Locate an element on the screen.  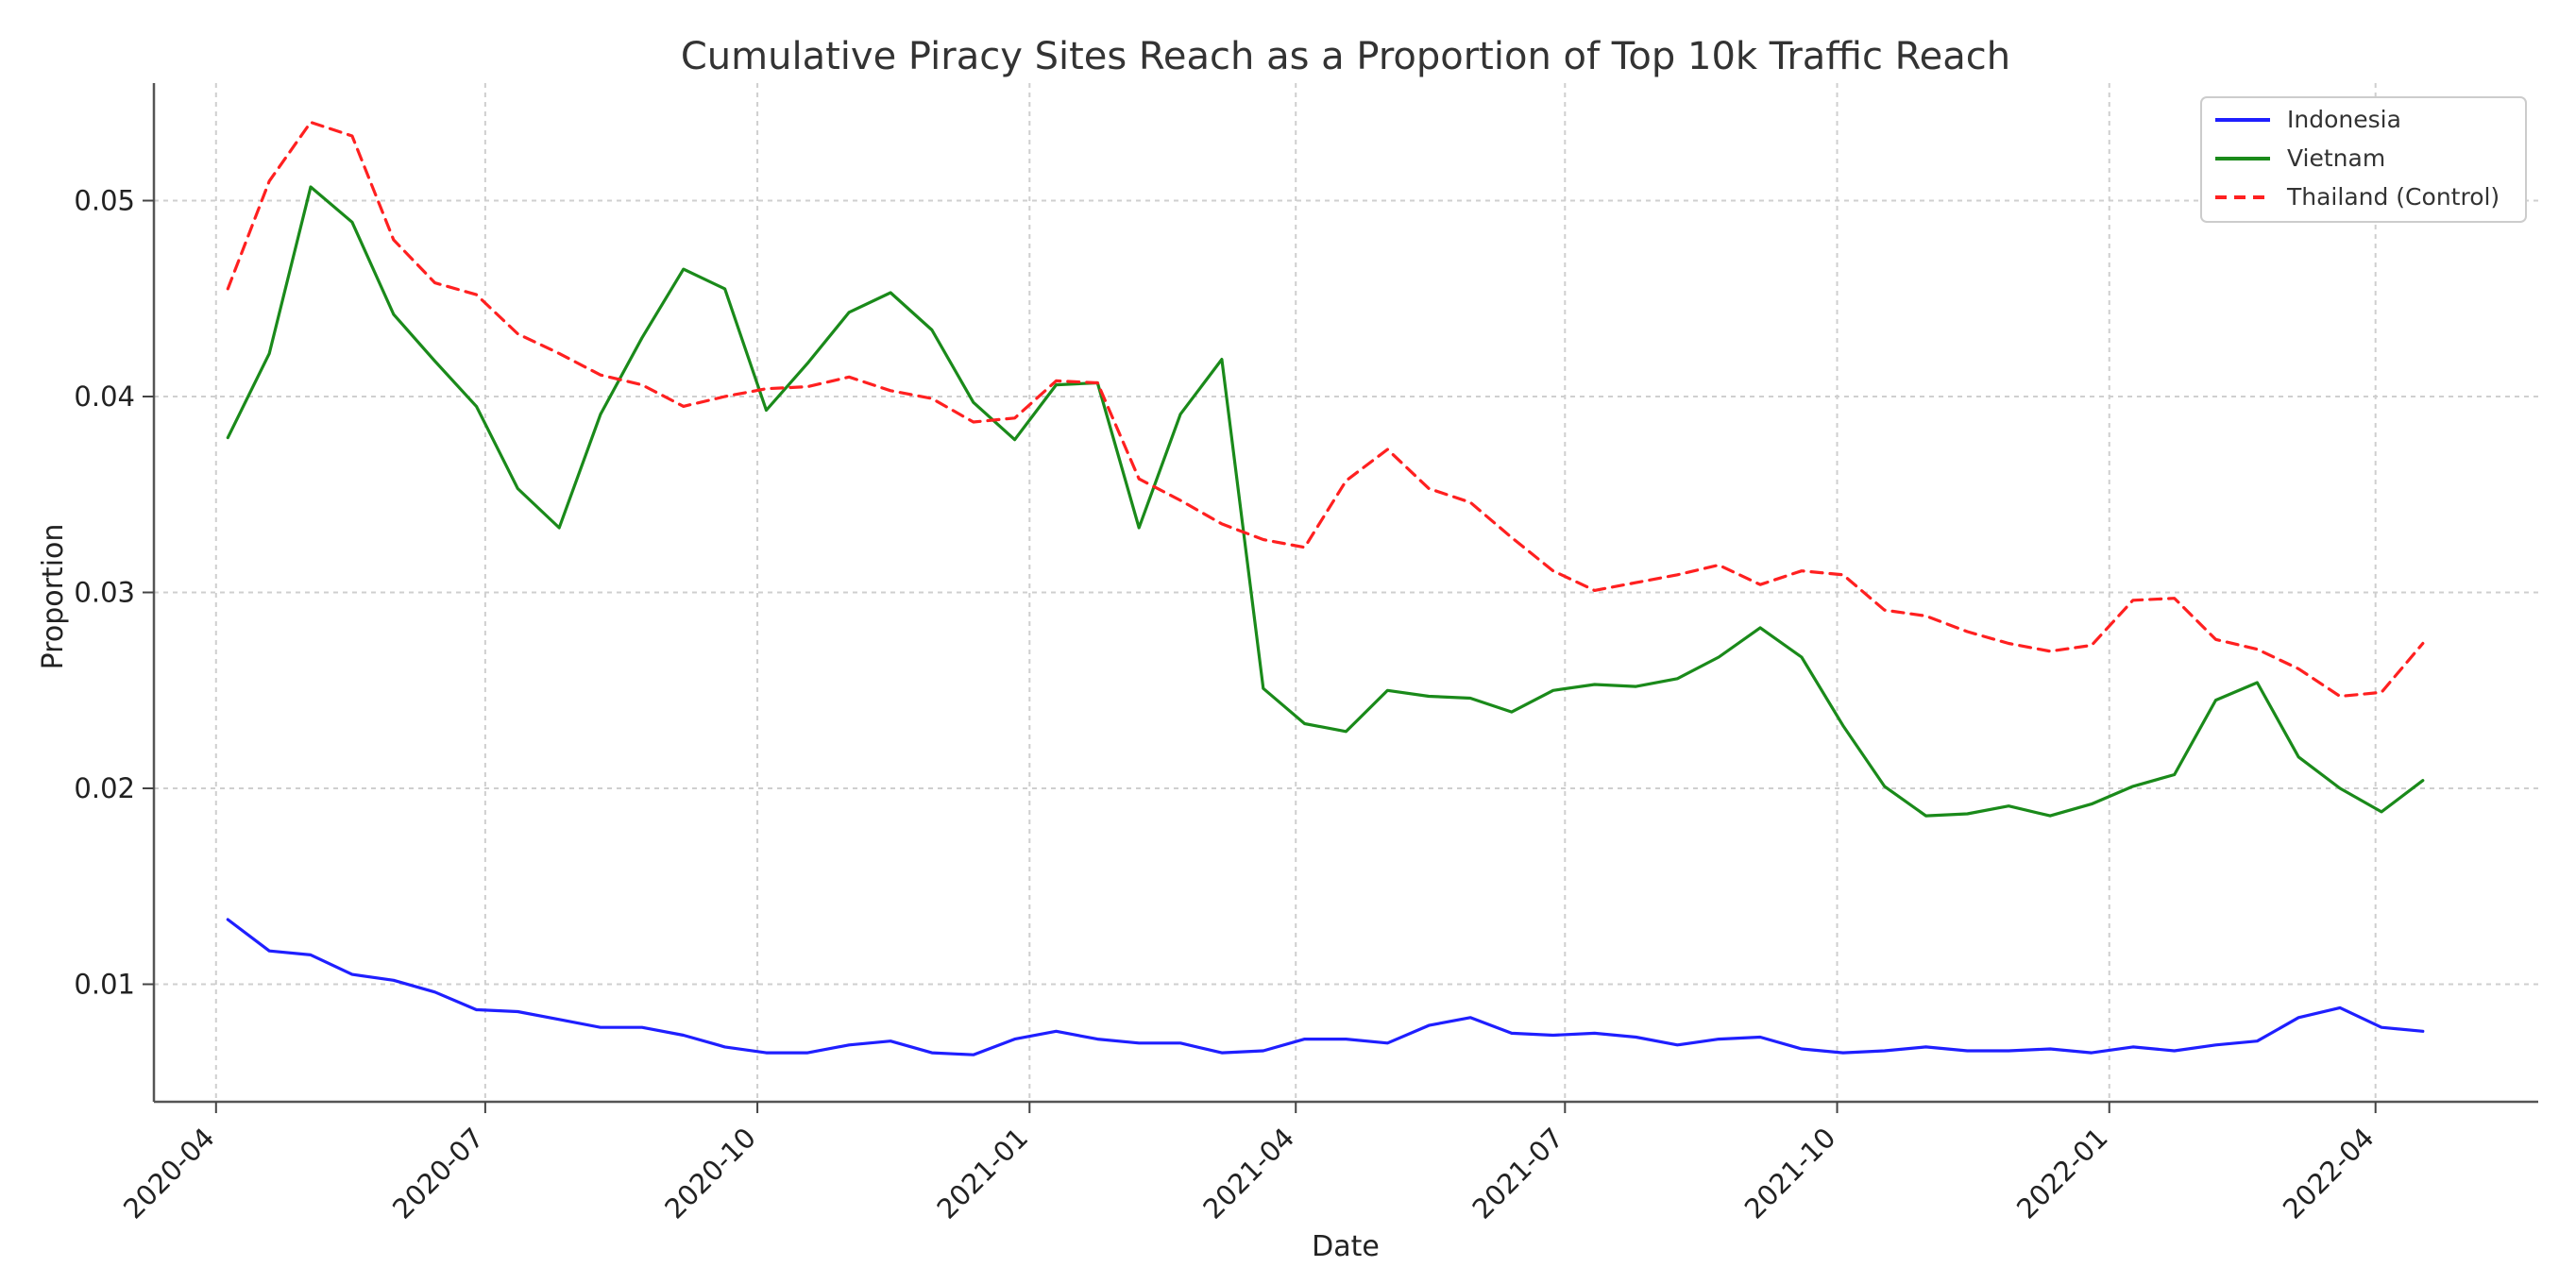
y-axis-label: Proportion is located at coordinates (53, 597).